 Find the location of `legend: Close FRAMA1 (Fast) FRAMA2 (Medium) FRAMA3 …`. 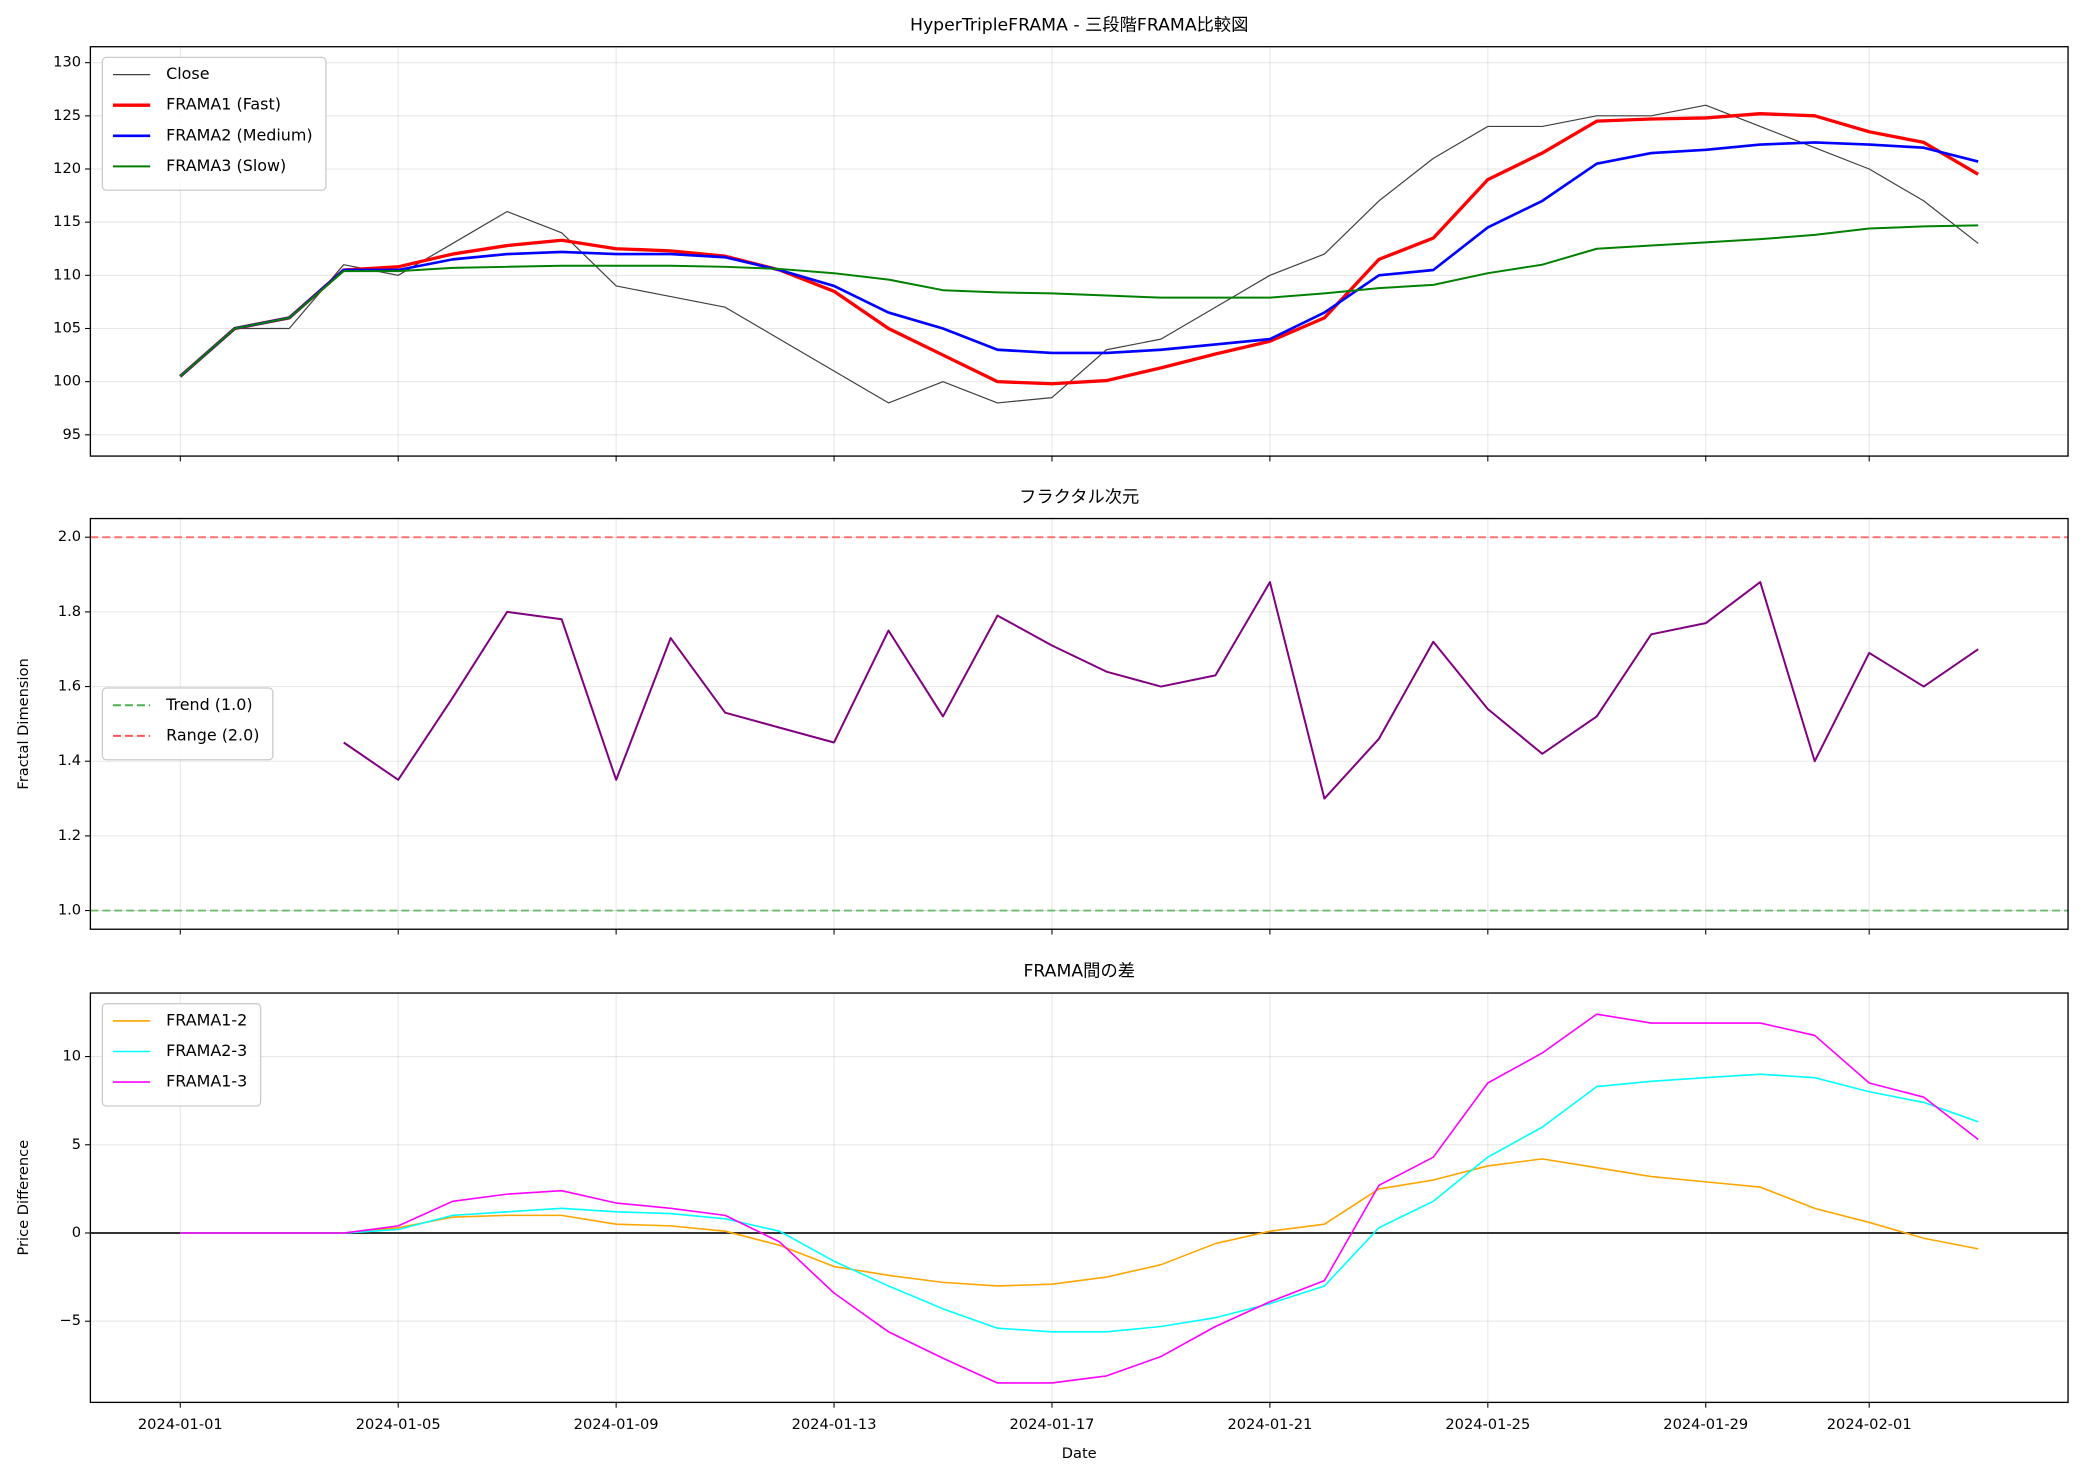

legend: Close FRAMA1 (Fast) FRAMA2 (Medium) FRAMA3 … is located at coordinates (214, 123).